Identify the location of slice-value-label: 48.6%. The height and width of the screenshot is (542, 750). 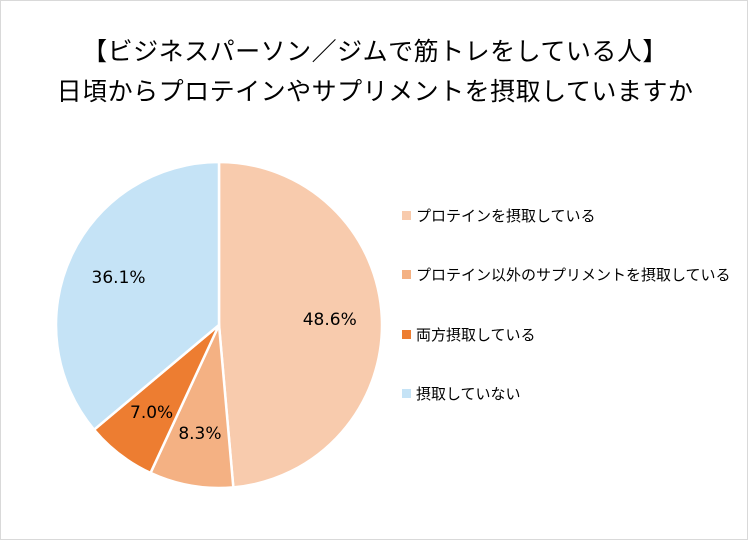
(330, 320).